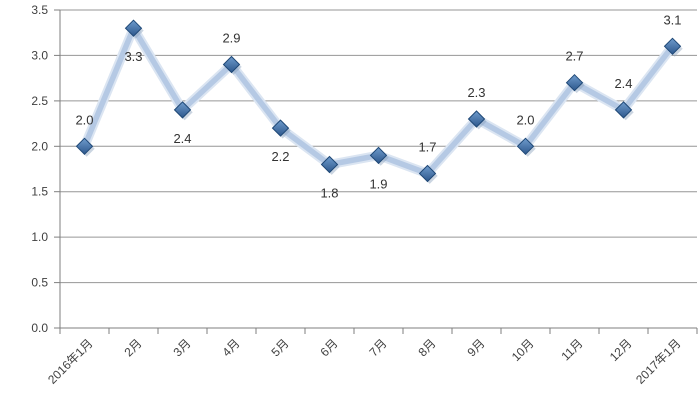 The height and width of the screenshot is (410, 700). Describe the element at coordinates (672, 19) in the screenshot. I see `data-label: 3.1` at that location.